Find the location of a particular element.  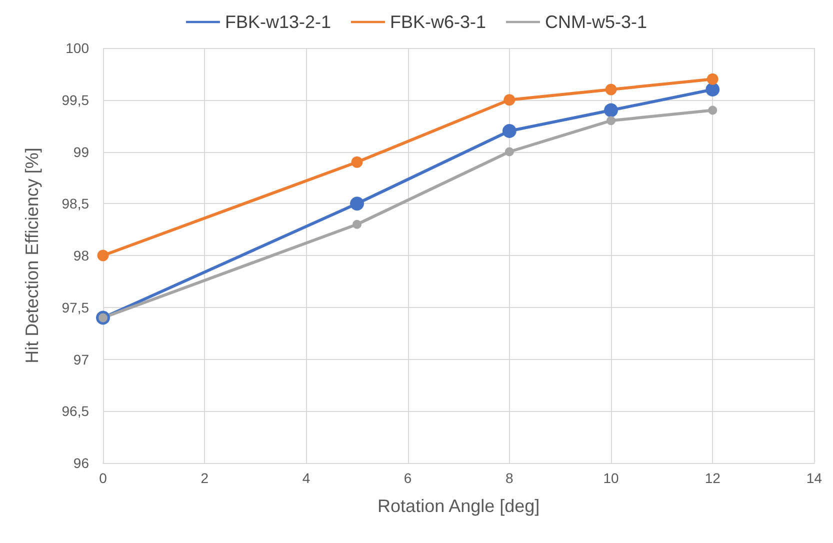

y-axis-title: Hit Detection Efficiency [%] is located at coordinates (32, 256).